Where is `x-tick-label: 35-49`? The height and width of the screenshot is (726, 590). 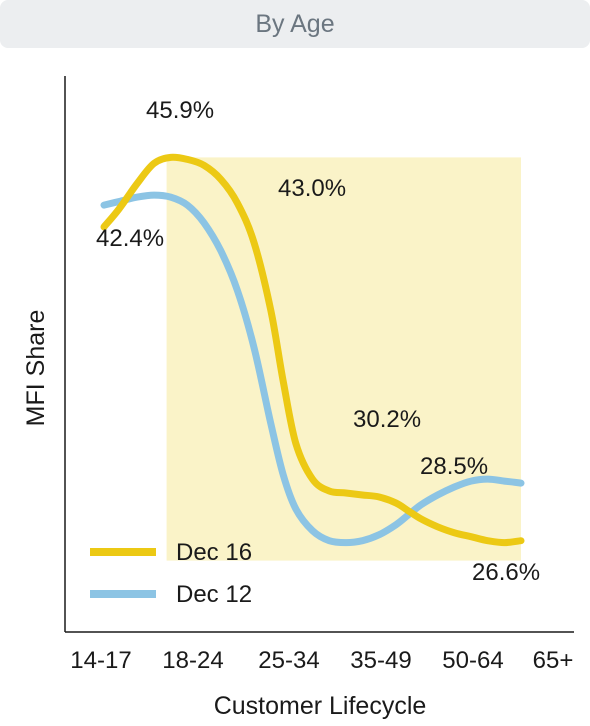 x-tick-label: 35-49 is located at coordinates (380, 660).